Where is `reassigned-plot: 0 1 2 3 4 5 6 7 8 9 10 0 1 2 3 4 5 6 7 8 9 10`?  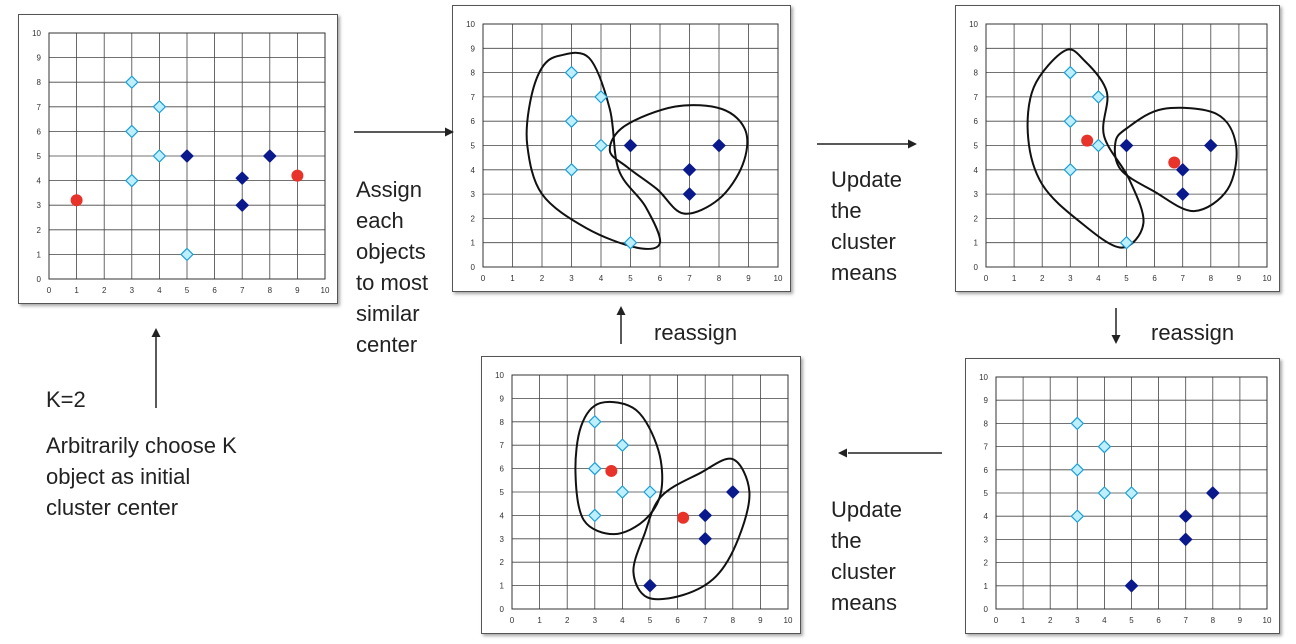 reassigned-plot: 0 1 2 3 4 5 6 7 8 9 10 0 1 2 3 4 5 6 7 8 9 10 is located at coordinates (1125, 499).